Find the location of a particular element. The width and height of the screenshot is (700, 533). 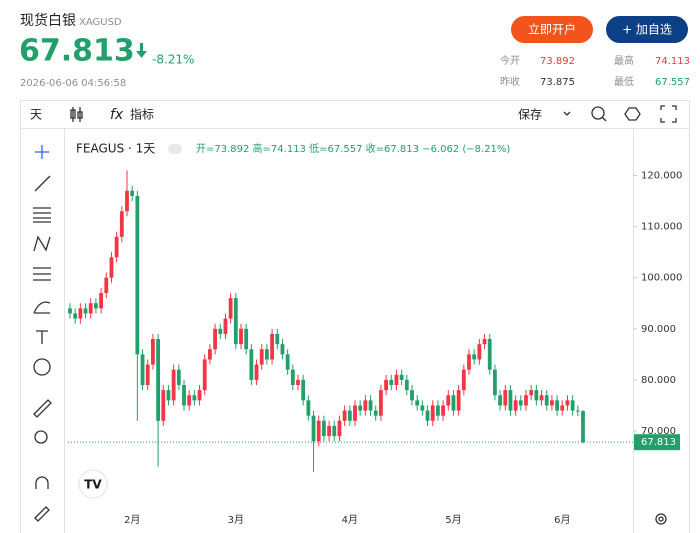

stat-value: 73.892 is located at coordinates (557, 61).